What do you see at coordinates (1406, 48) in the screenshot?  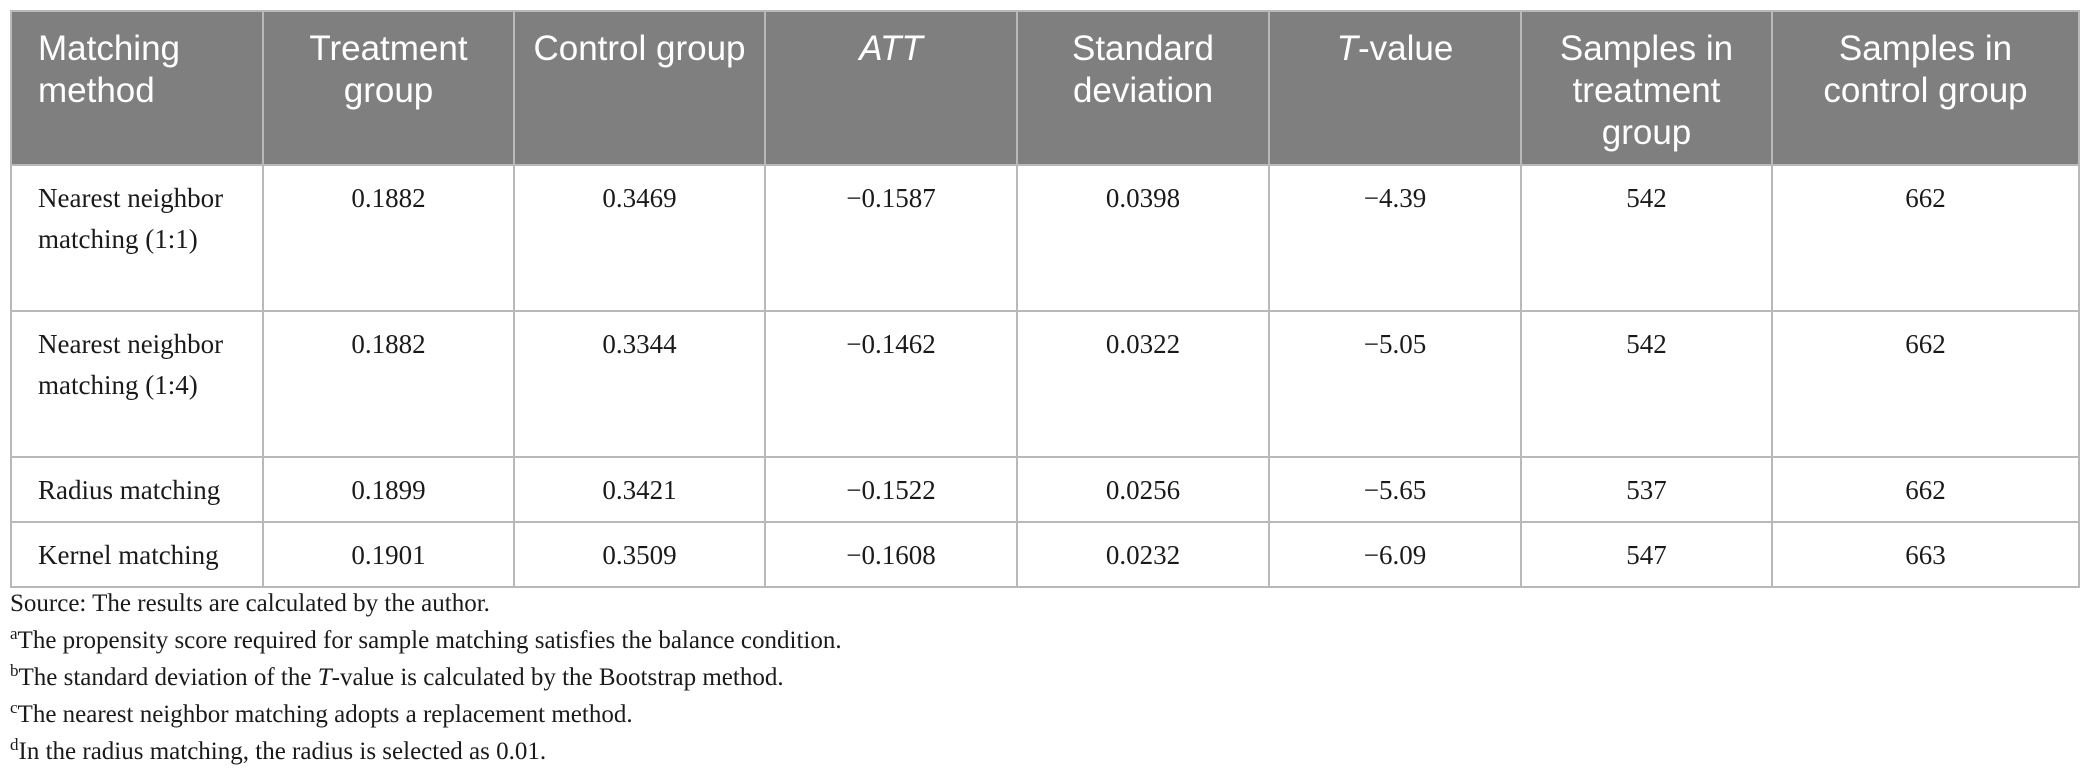 I see `header-t-value-suffix: -value` at bounding box center [1406, 48].